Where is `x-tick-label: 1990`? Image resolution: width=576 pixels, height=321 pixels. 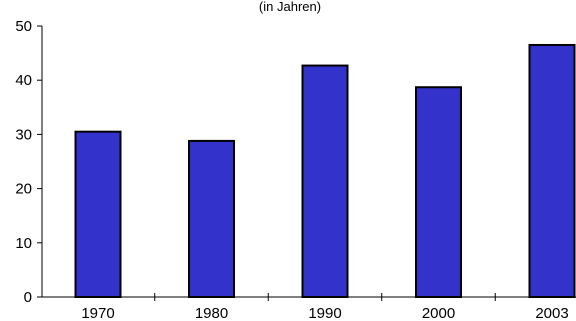 x-tick-label: 1990 is located at coordinates (324, 313).